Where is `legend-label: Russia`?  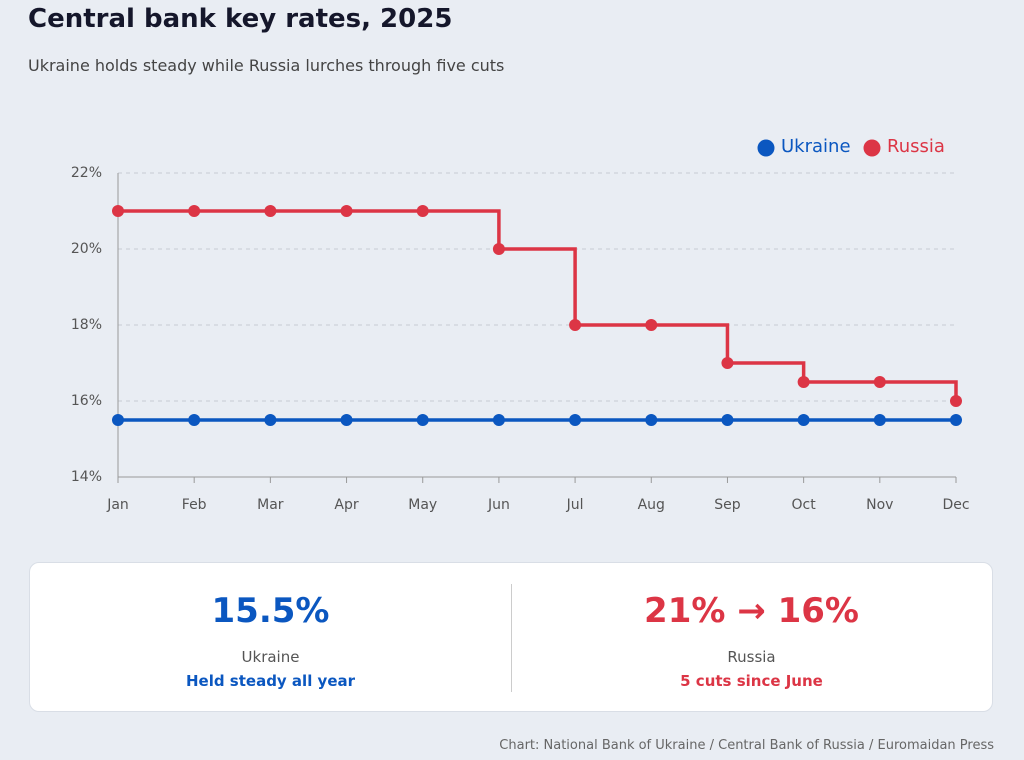
legend-label: Russia is located at coordinates (916, 146).